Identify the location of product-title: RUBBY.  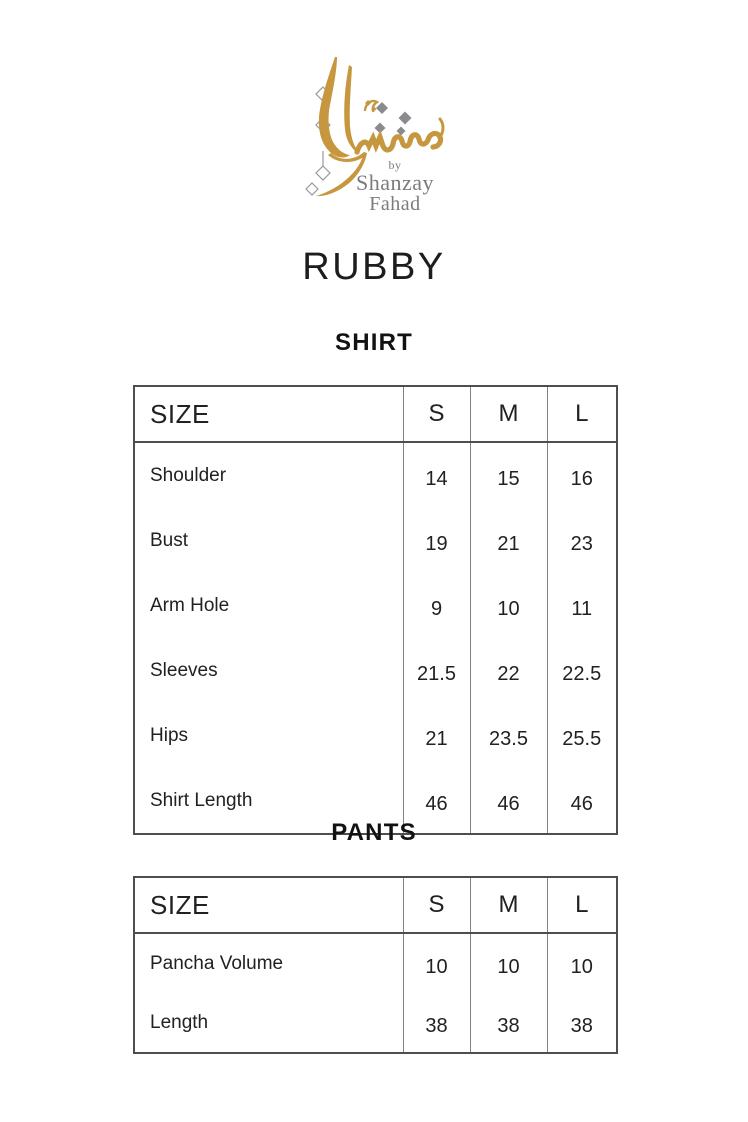
(374, 267).